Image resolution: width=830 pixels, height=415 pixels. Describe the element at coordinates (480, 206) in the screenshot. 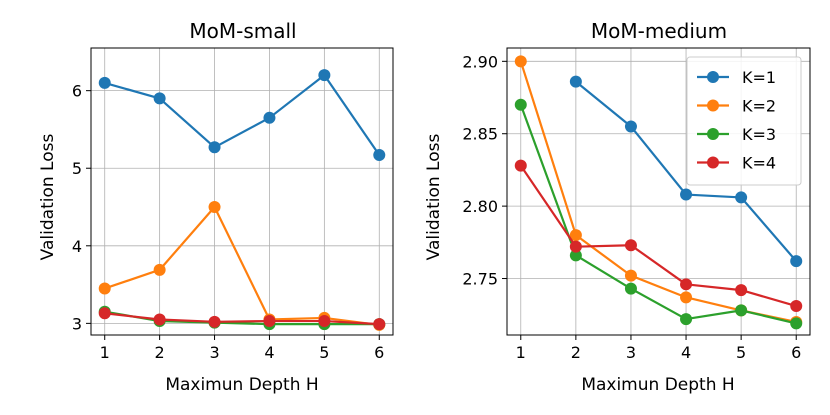

I see `y-tick-label: 2.80` at that location.